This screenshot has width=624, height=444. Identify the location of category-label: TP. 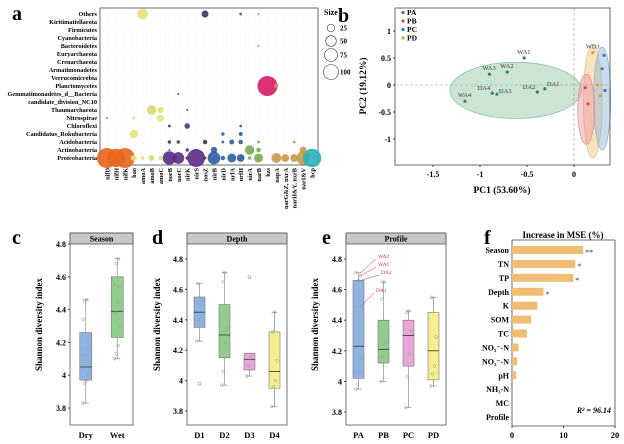
(504, 278).